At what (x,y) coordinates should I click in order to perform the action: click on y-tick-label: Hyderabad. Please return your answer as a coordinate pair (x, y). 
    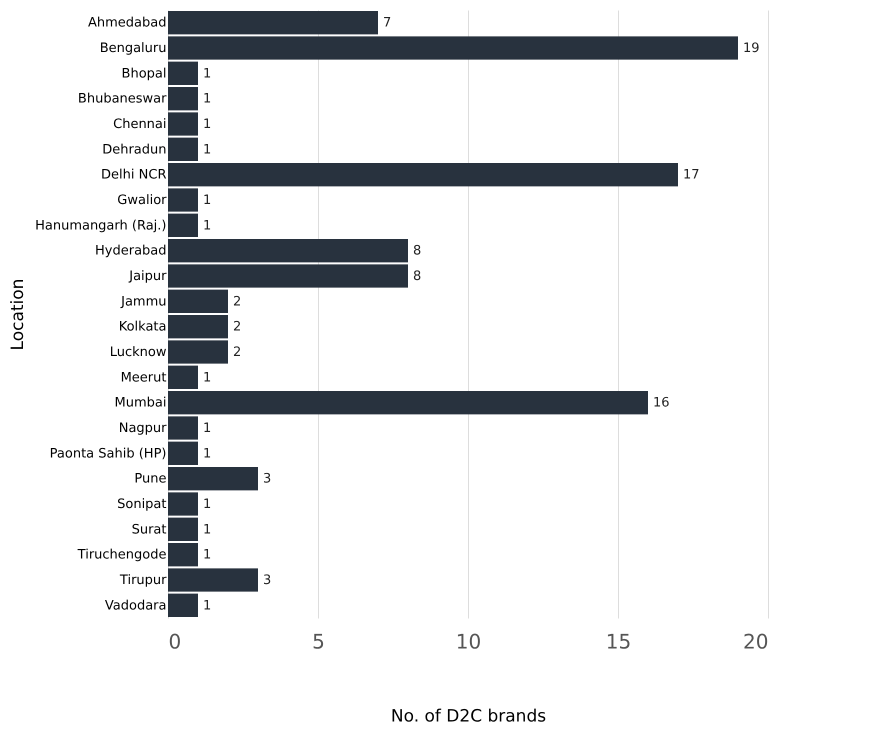
    Looking at the image, I should click on (130, 251).